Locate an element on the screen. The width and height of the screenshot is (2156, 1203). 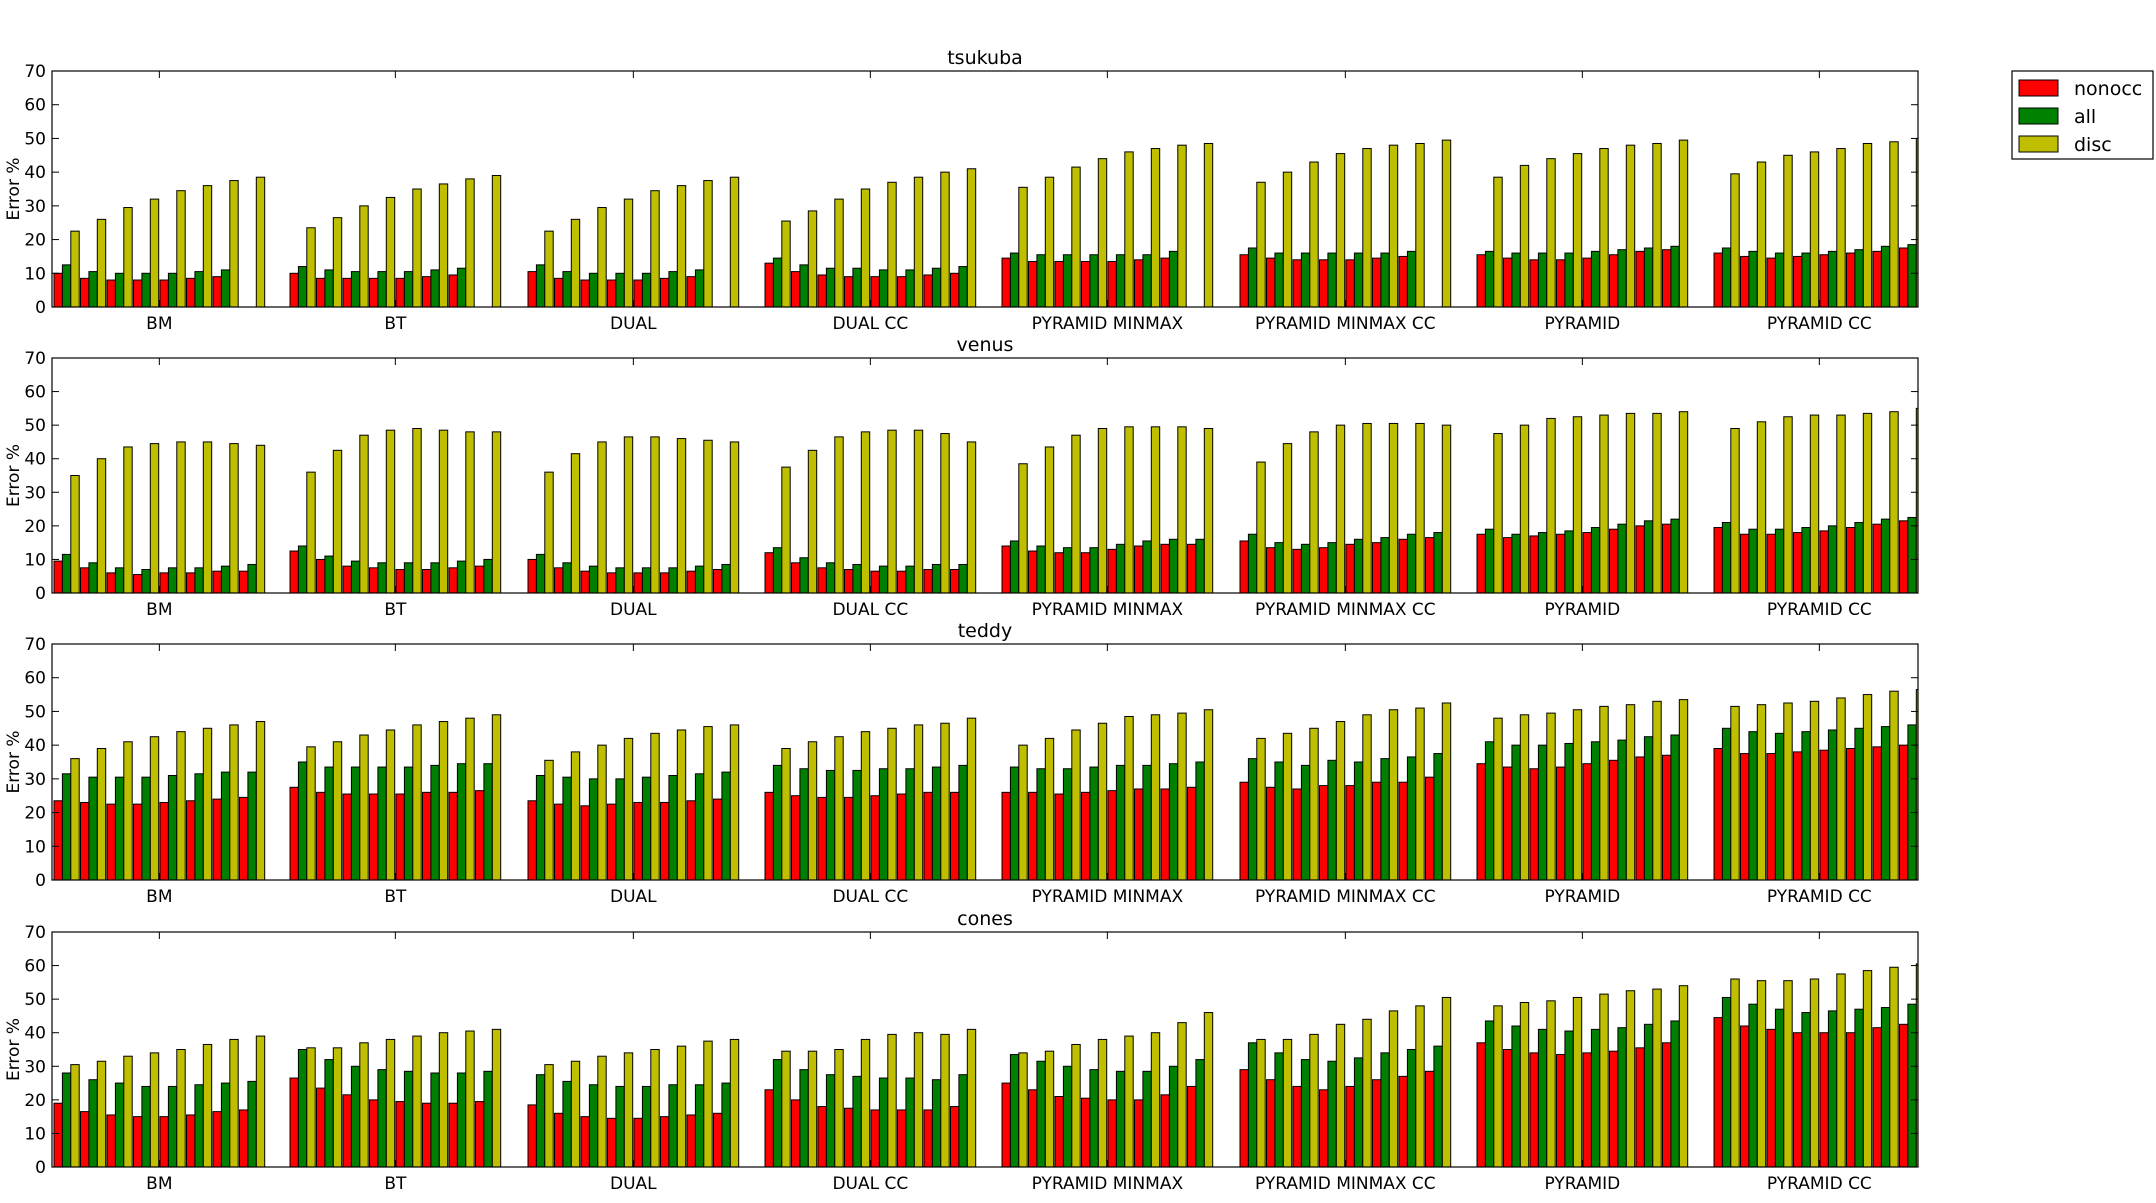
x-tick-label: BM is located at coordinates (159, 1184).